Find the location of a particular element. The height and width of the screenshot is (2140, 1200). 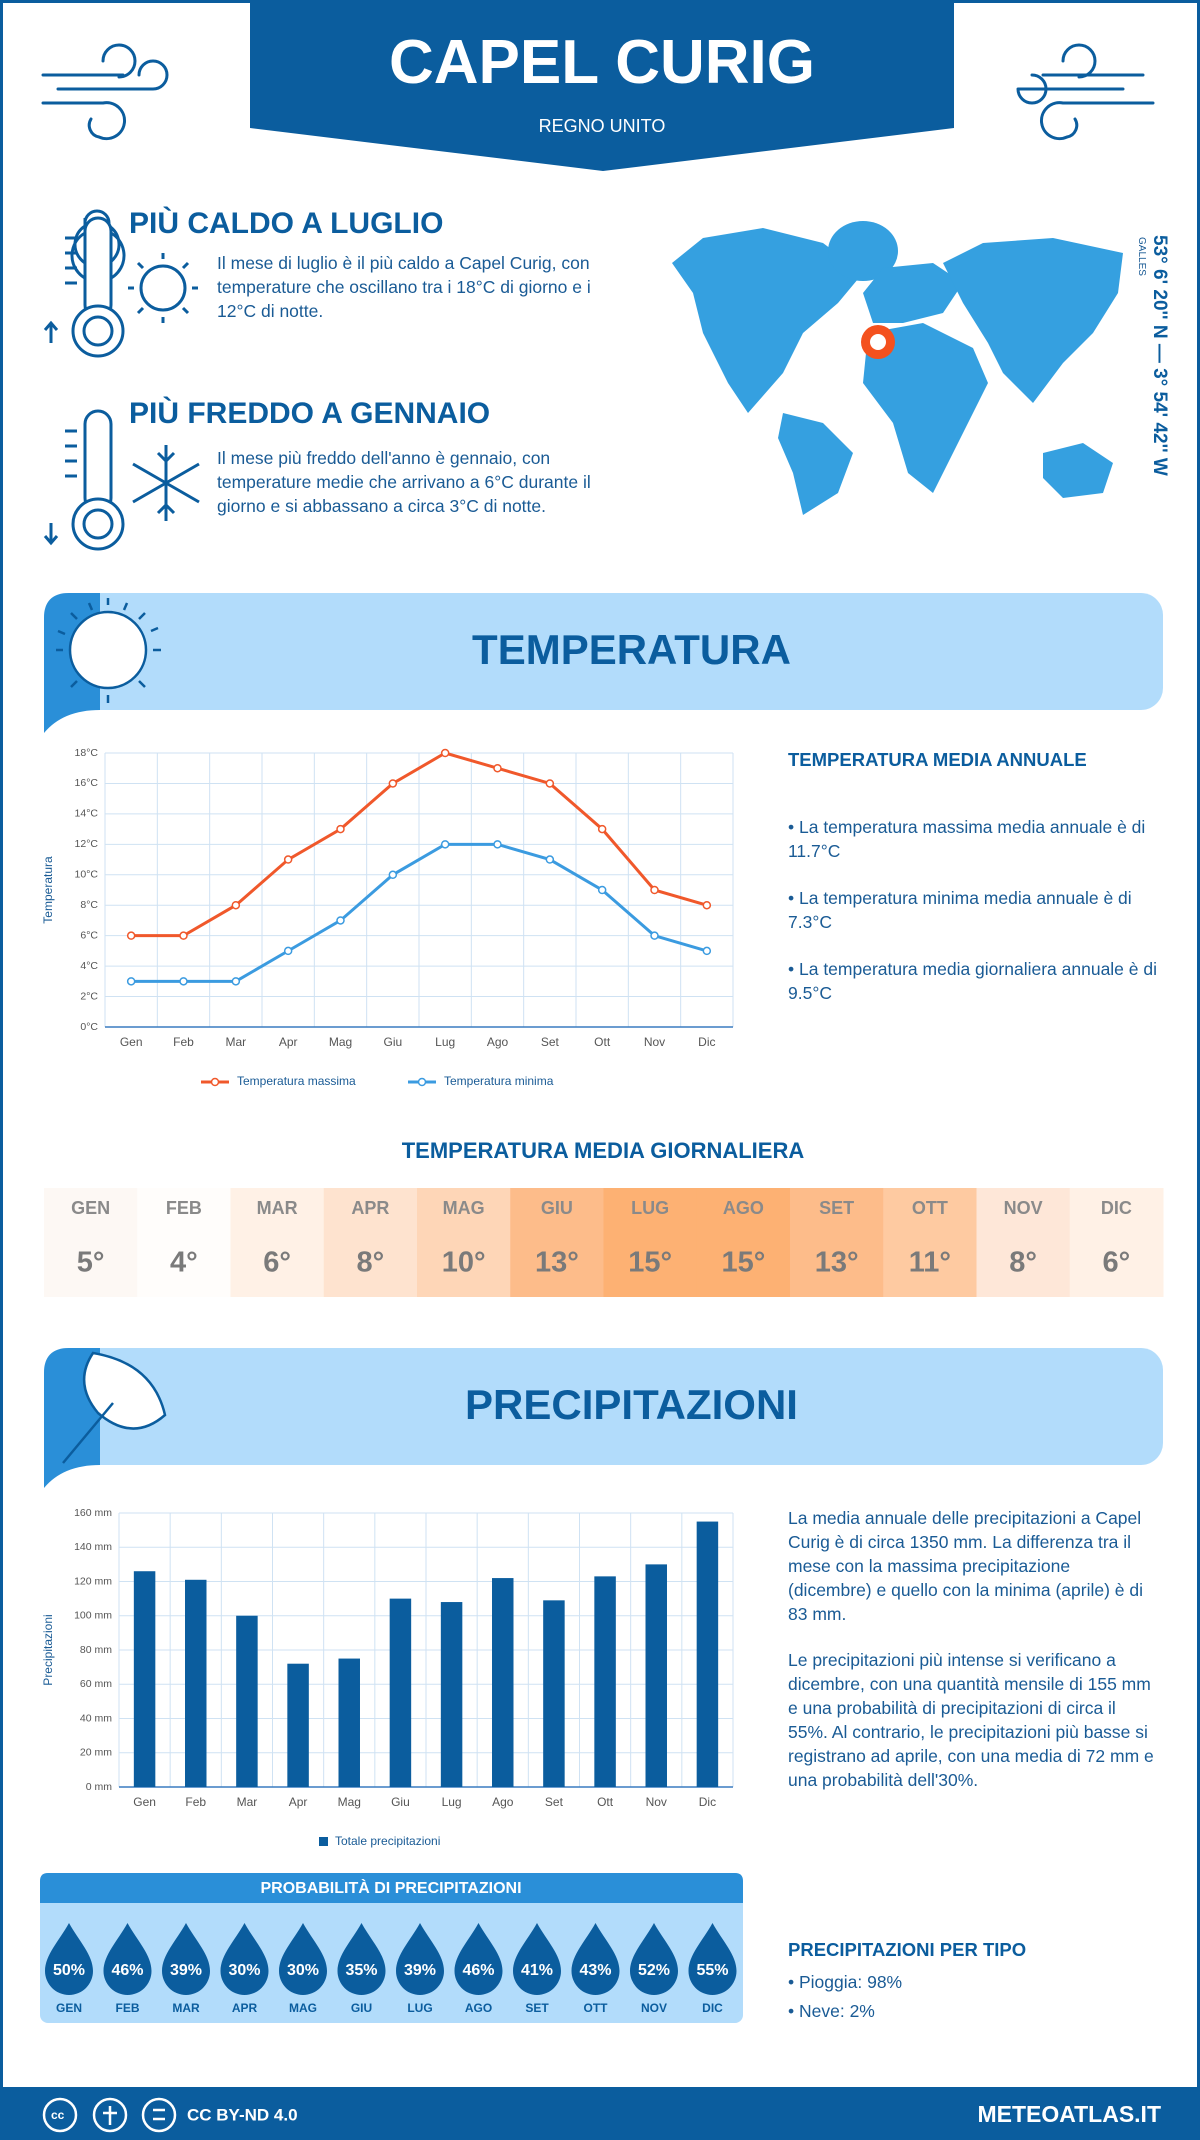

y-tick-label: 2°C is located at coordinates (89, 996).